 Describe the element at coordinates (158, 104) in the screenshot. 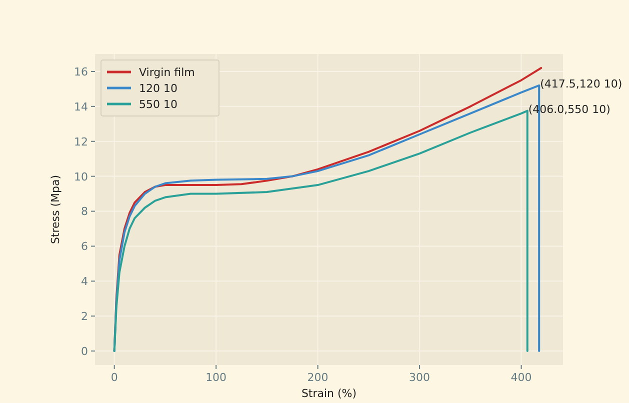

I see `legend-label: 550 10` at that location.